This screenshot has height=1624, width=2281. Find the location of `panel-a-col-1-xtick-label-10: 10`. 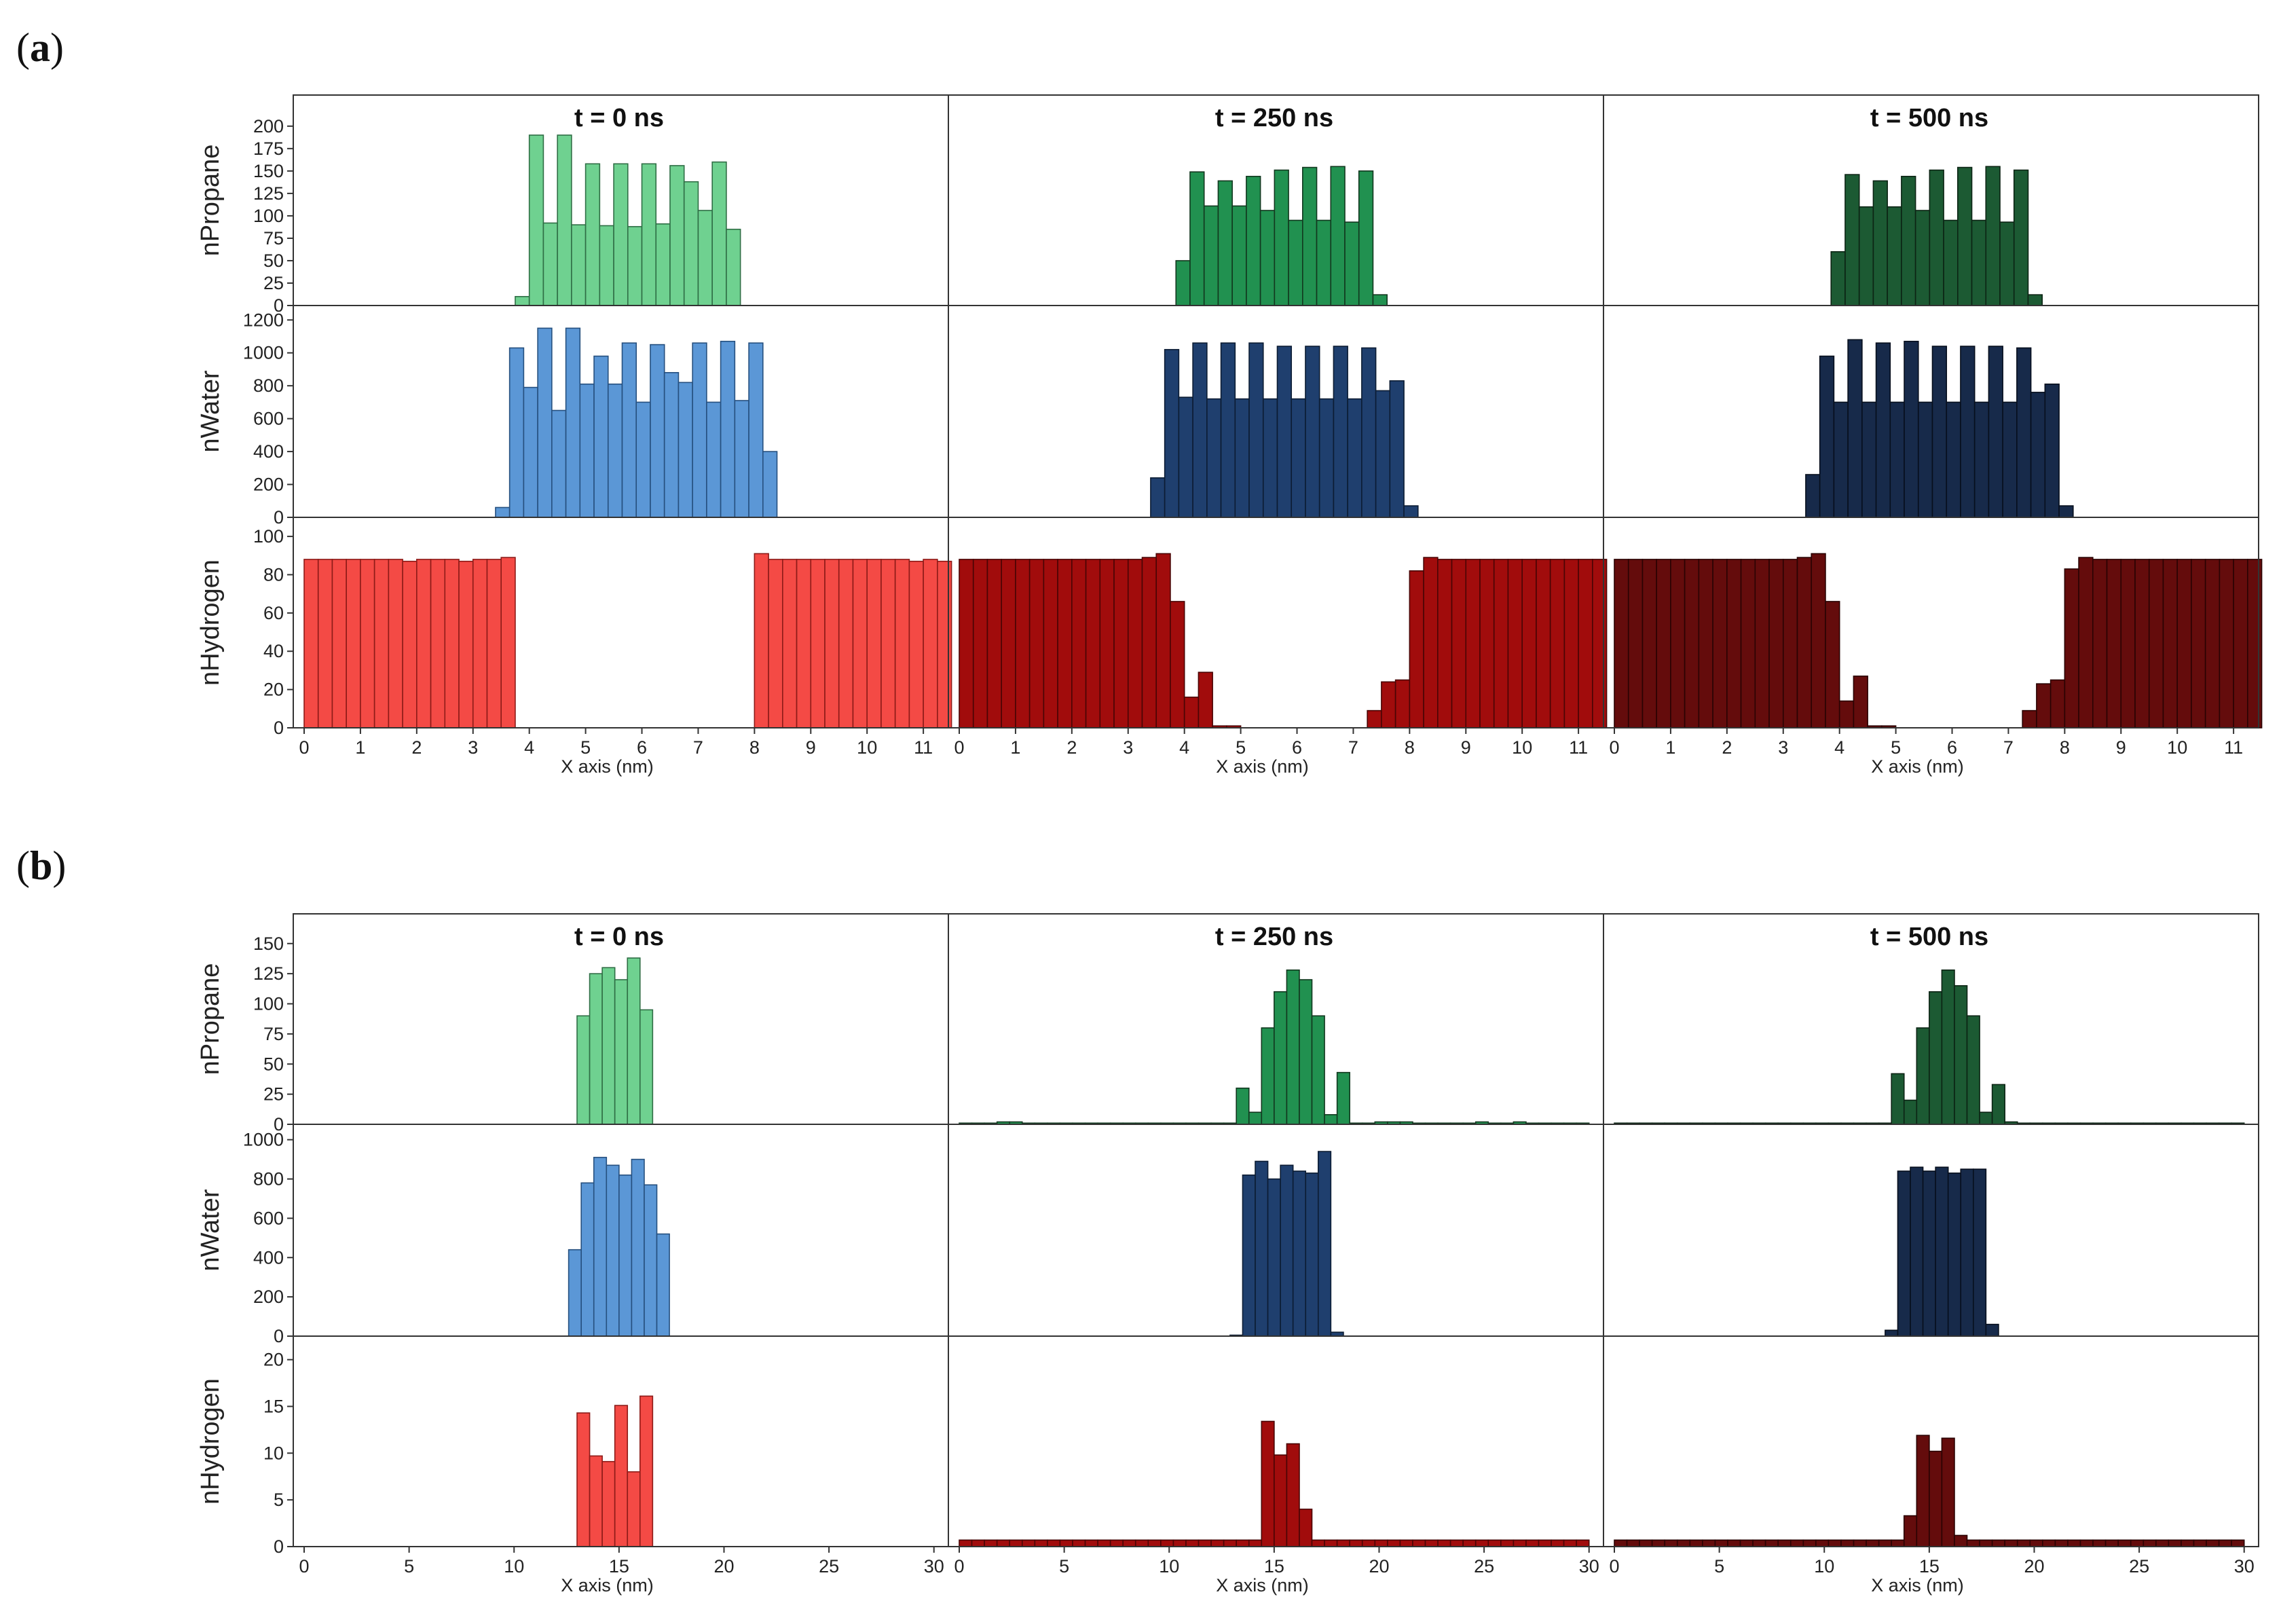

panel-a-col-1-xtick-label-10: 10 is located at coordinates (1522, 748).